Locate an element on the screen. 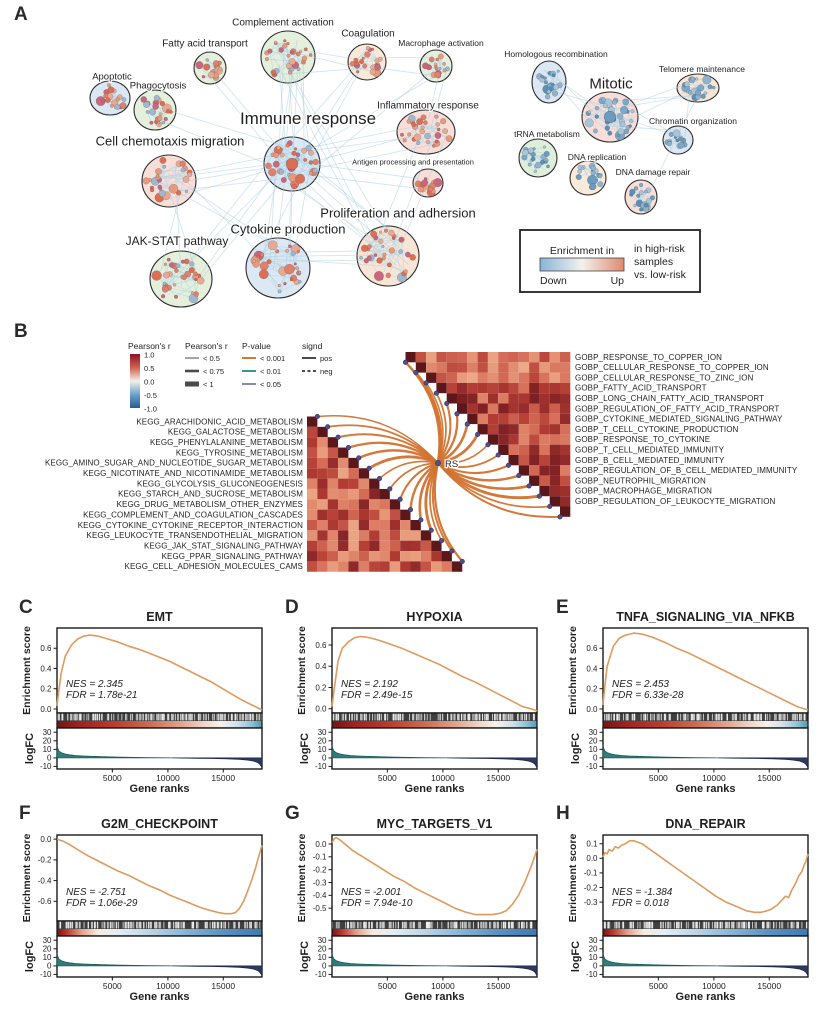 The height and width of the screenshot is (1017, 824). x-axis-label: Gene ranks is located at coordinates (160, 997).